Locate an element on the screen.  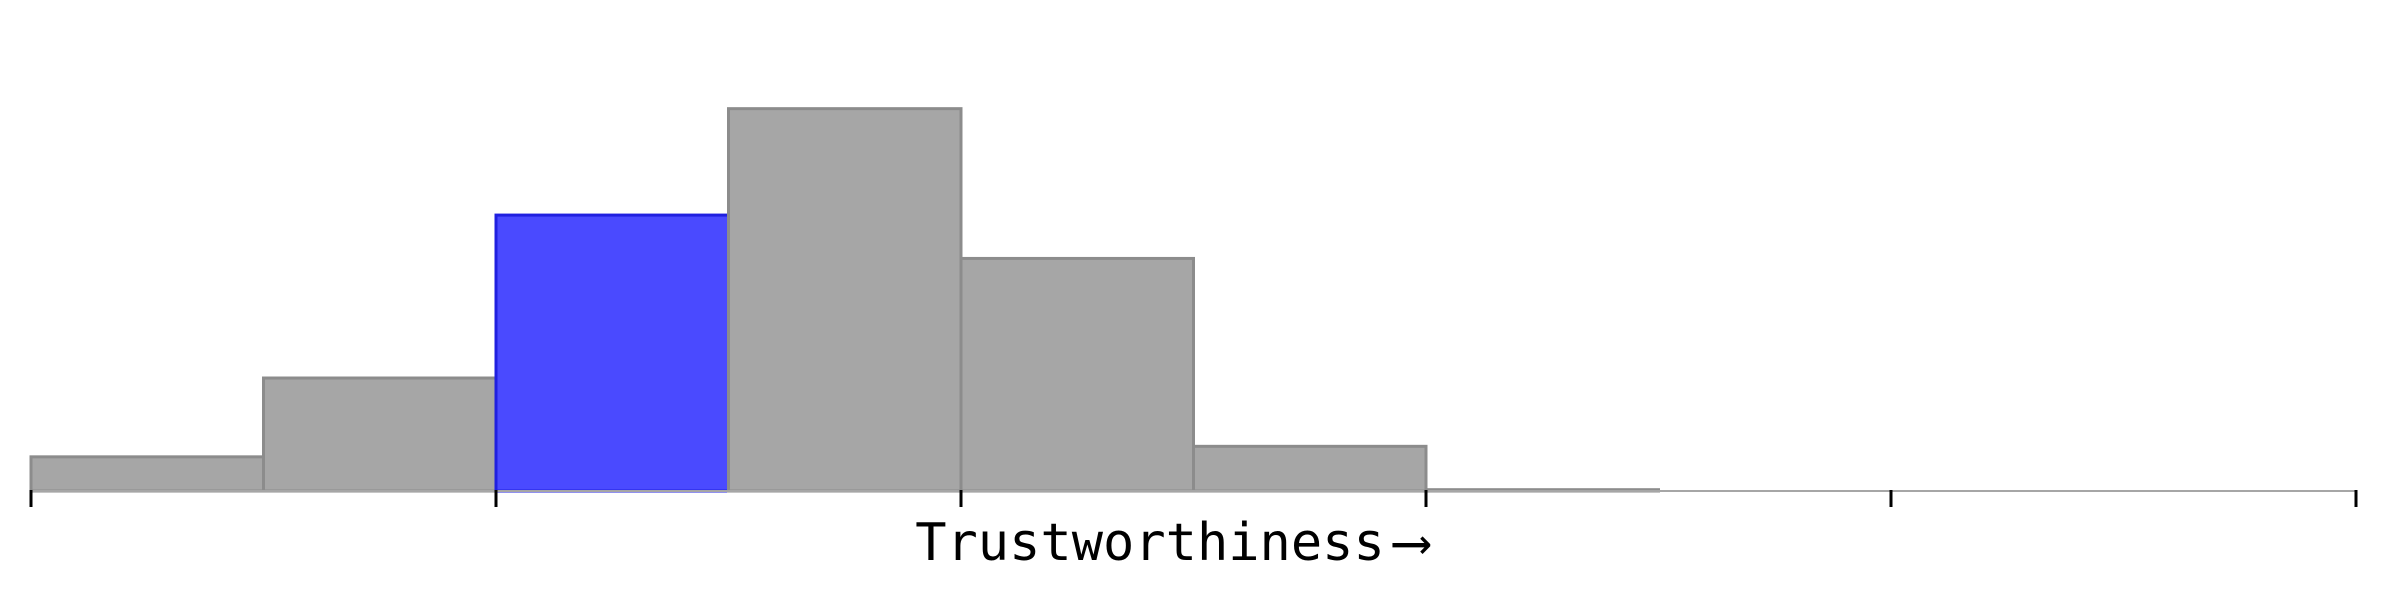
histogram-bar-highlighted is located at coordinates (612, 353).